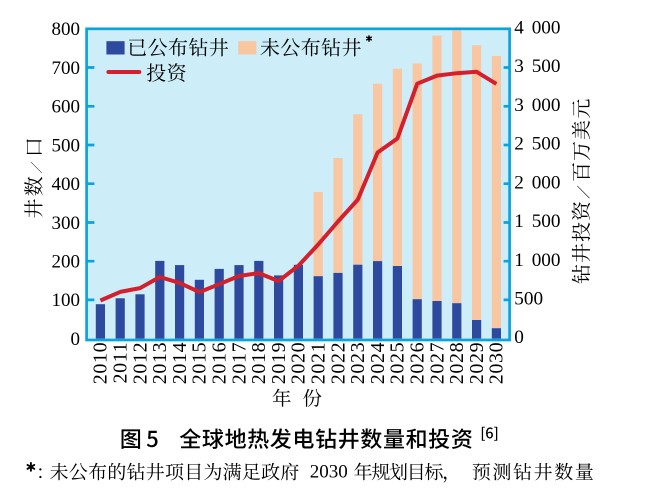 The width and height of the screenshot is (652, 502). I want to click on svg-text: 2017, so click(239, 363).